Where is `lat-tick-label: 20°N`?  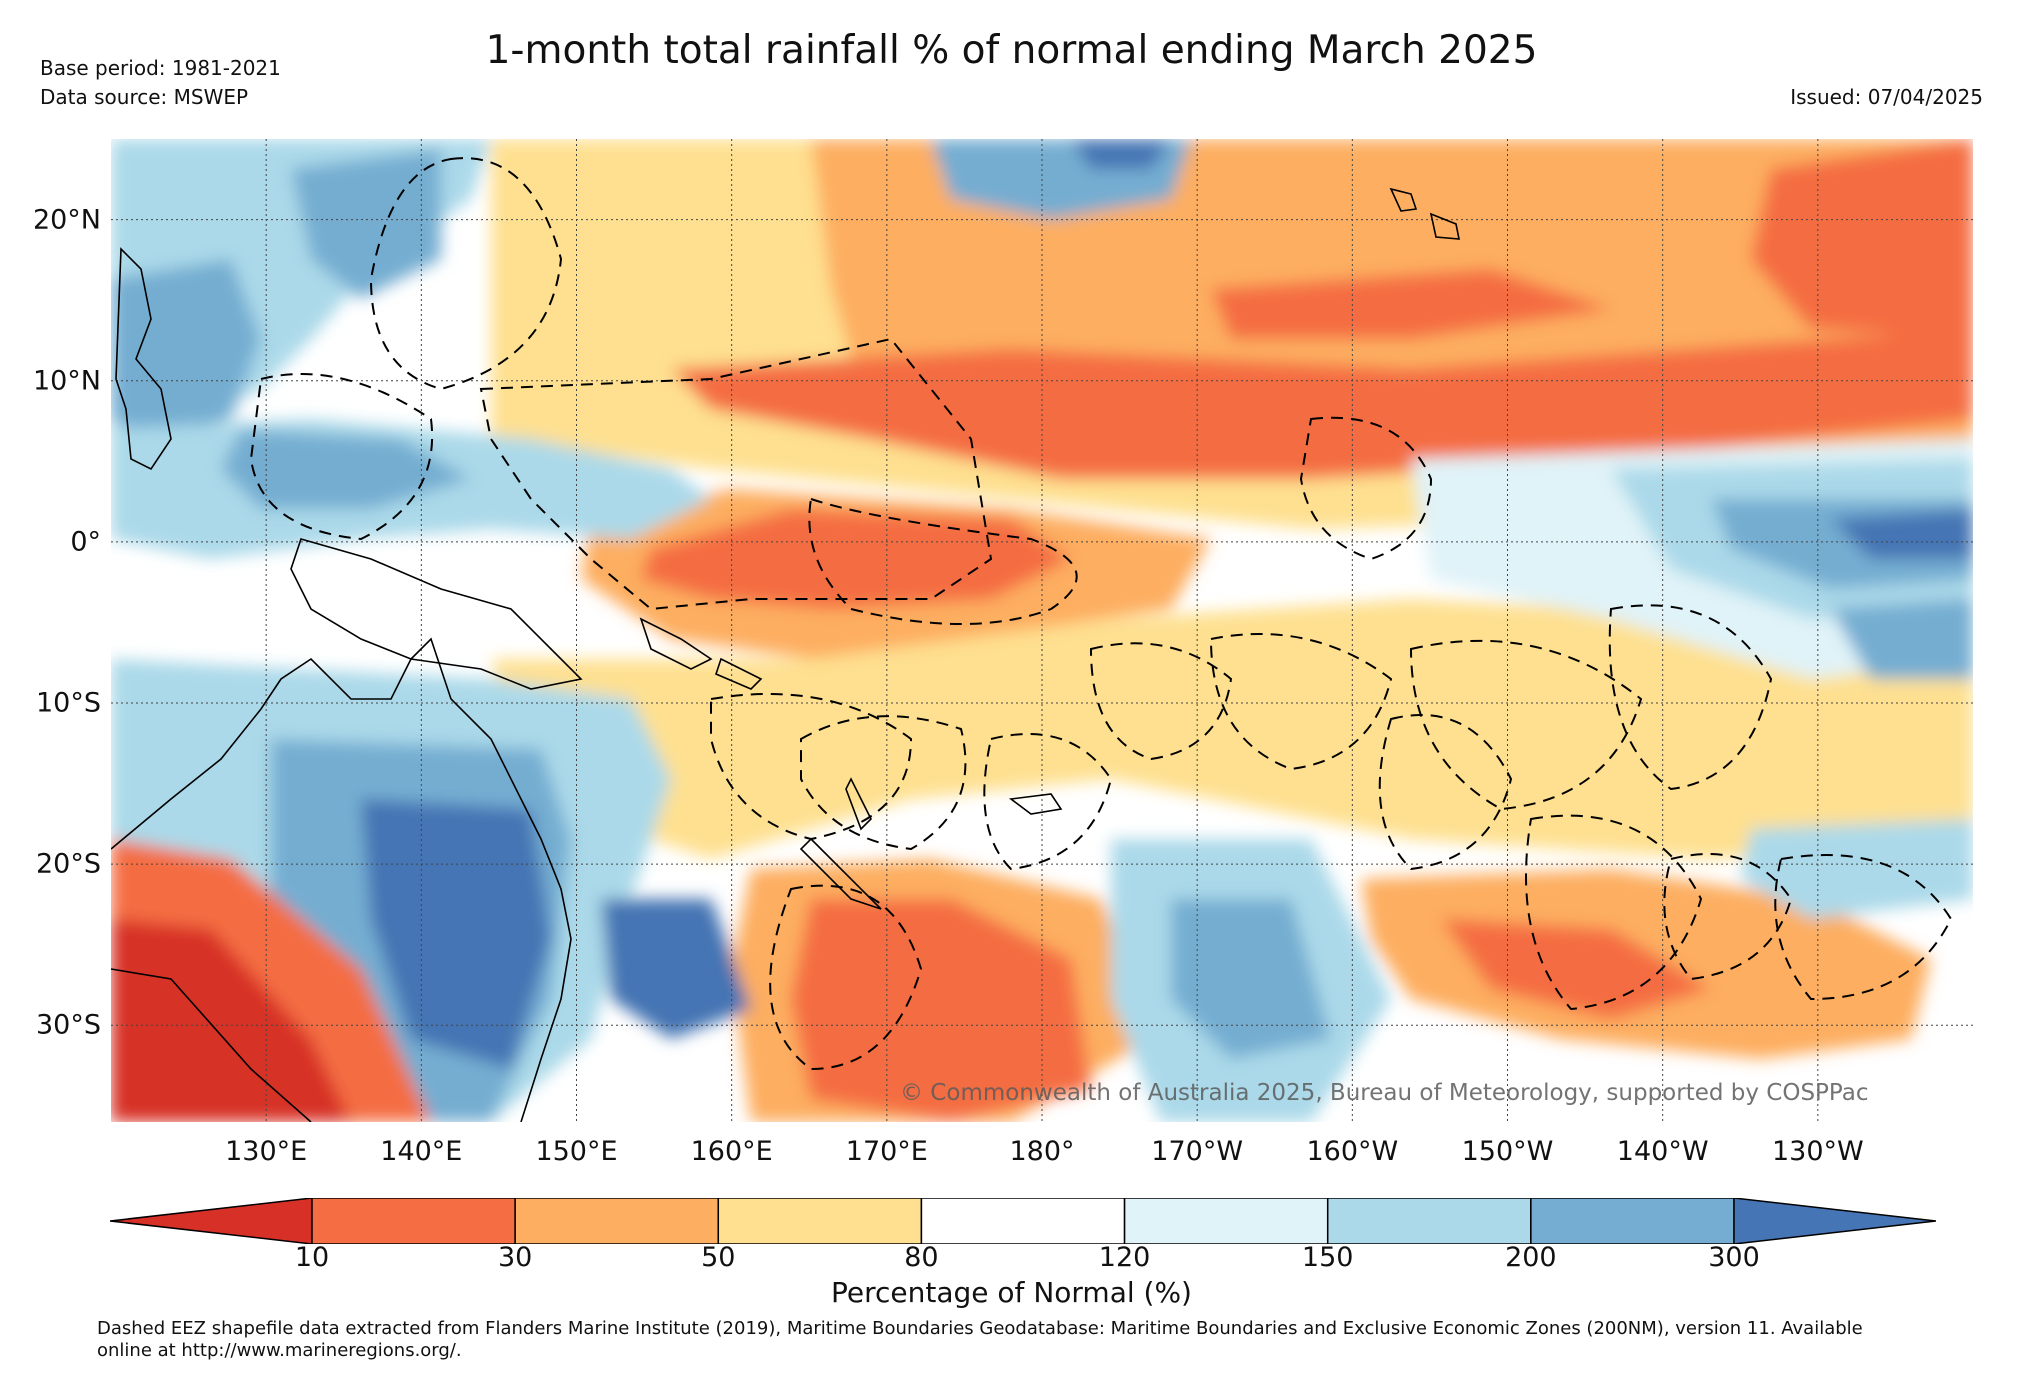 lat-tick-label: 20°N is located at coordinates (66, 220).